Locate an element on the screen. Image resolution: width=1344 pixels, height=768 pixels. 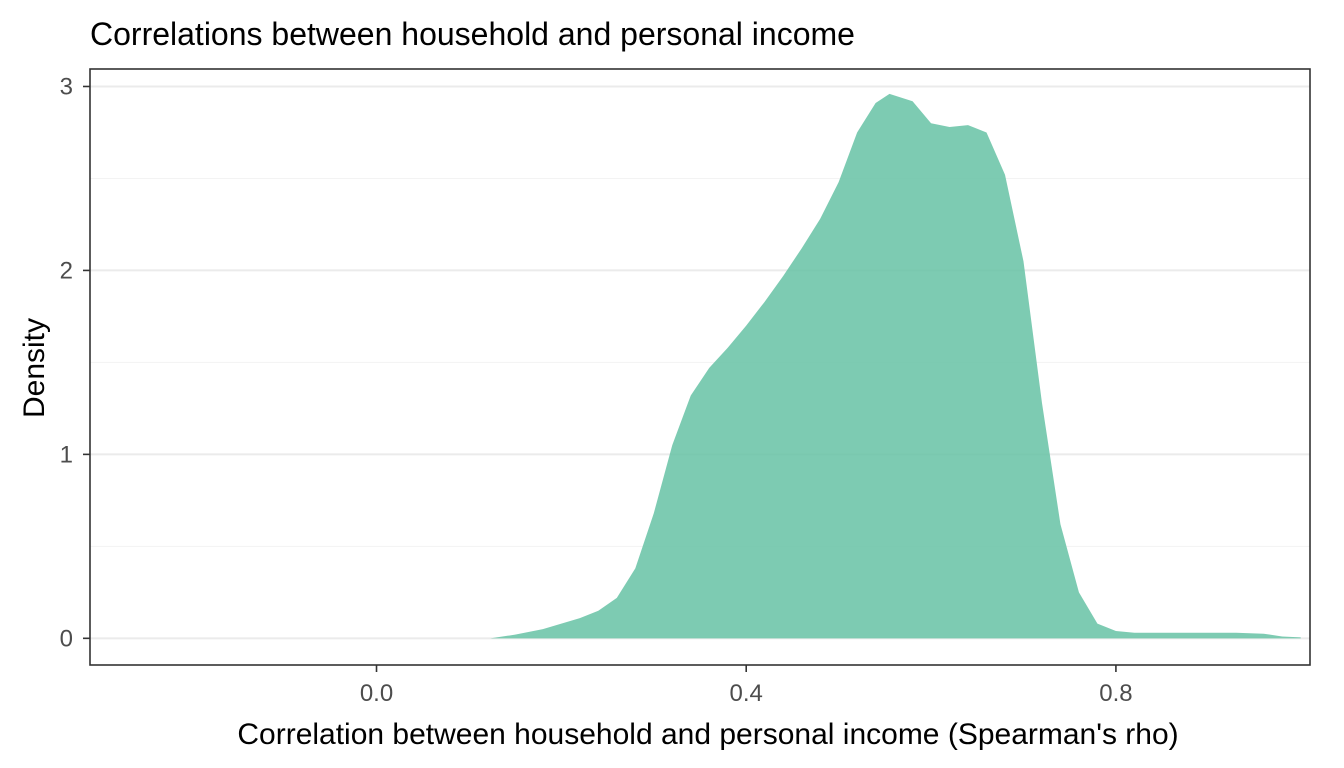
x-tick-label: 0.0 is located at coordinates (376, 693).